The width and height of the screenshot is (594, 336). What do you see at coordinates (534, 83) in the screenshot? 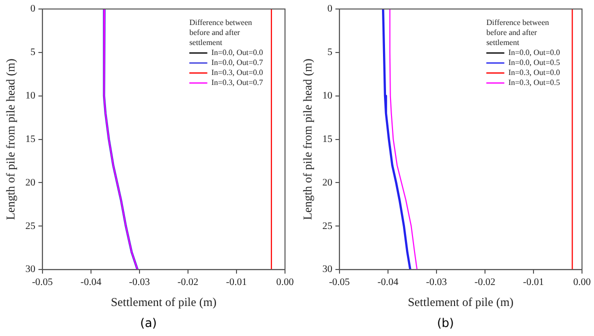
I see `legend-label: In=0.3, Out=0.5` at bounding box center [534, 83].